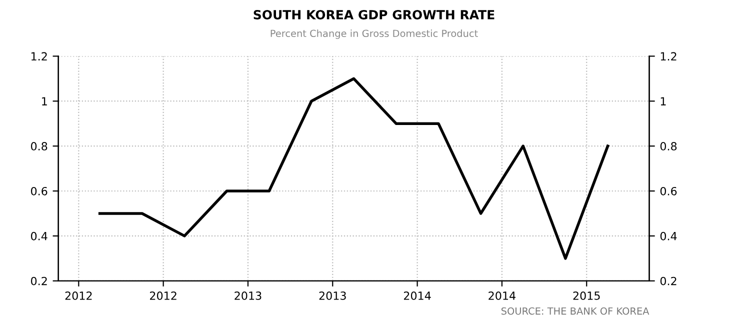  Describe the element at coordinates (38, 281) in the screenshot. I see `y-tick-label: 0.2` at that location.